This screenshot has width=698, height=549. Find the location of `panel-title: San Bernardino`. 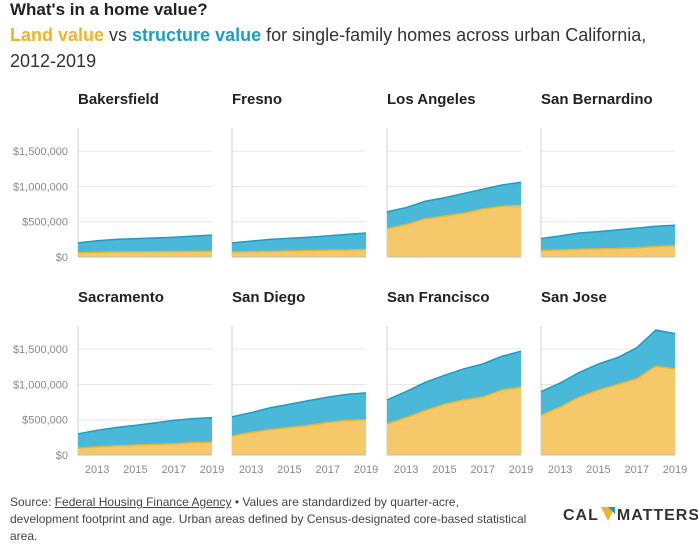

panel-title: San Bernardino is located at coordinates (597, 99).